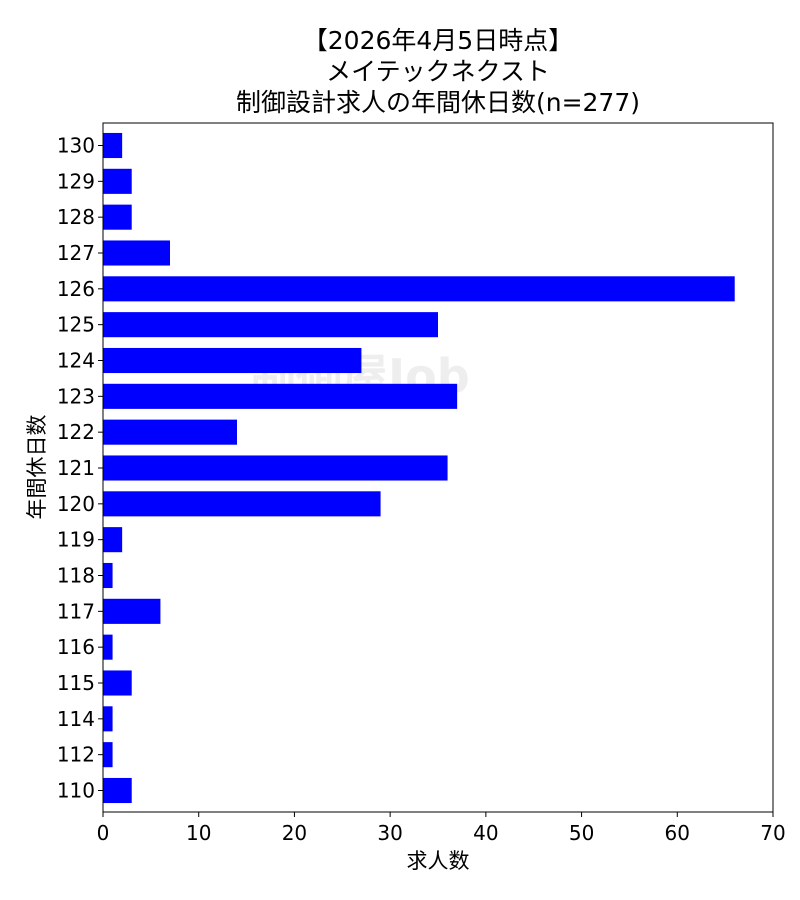 Image resolution: width=800 pixels, height=900 pixels. Describe the element at coordinates (485, 833) in the screenshot. I see `x-tick-label: 40` at that location.